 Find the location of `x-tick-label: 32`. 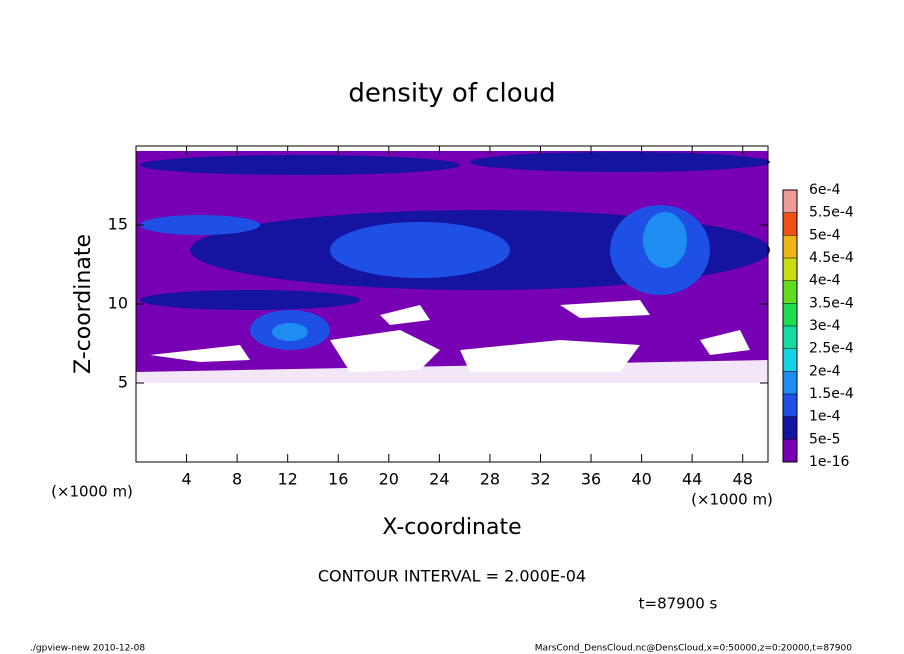

x-tick-label: 32 is located at coordinates (540, 479).